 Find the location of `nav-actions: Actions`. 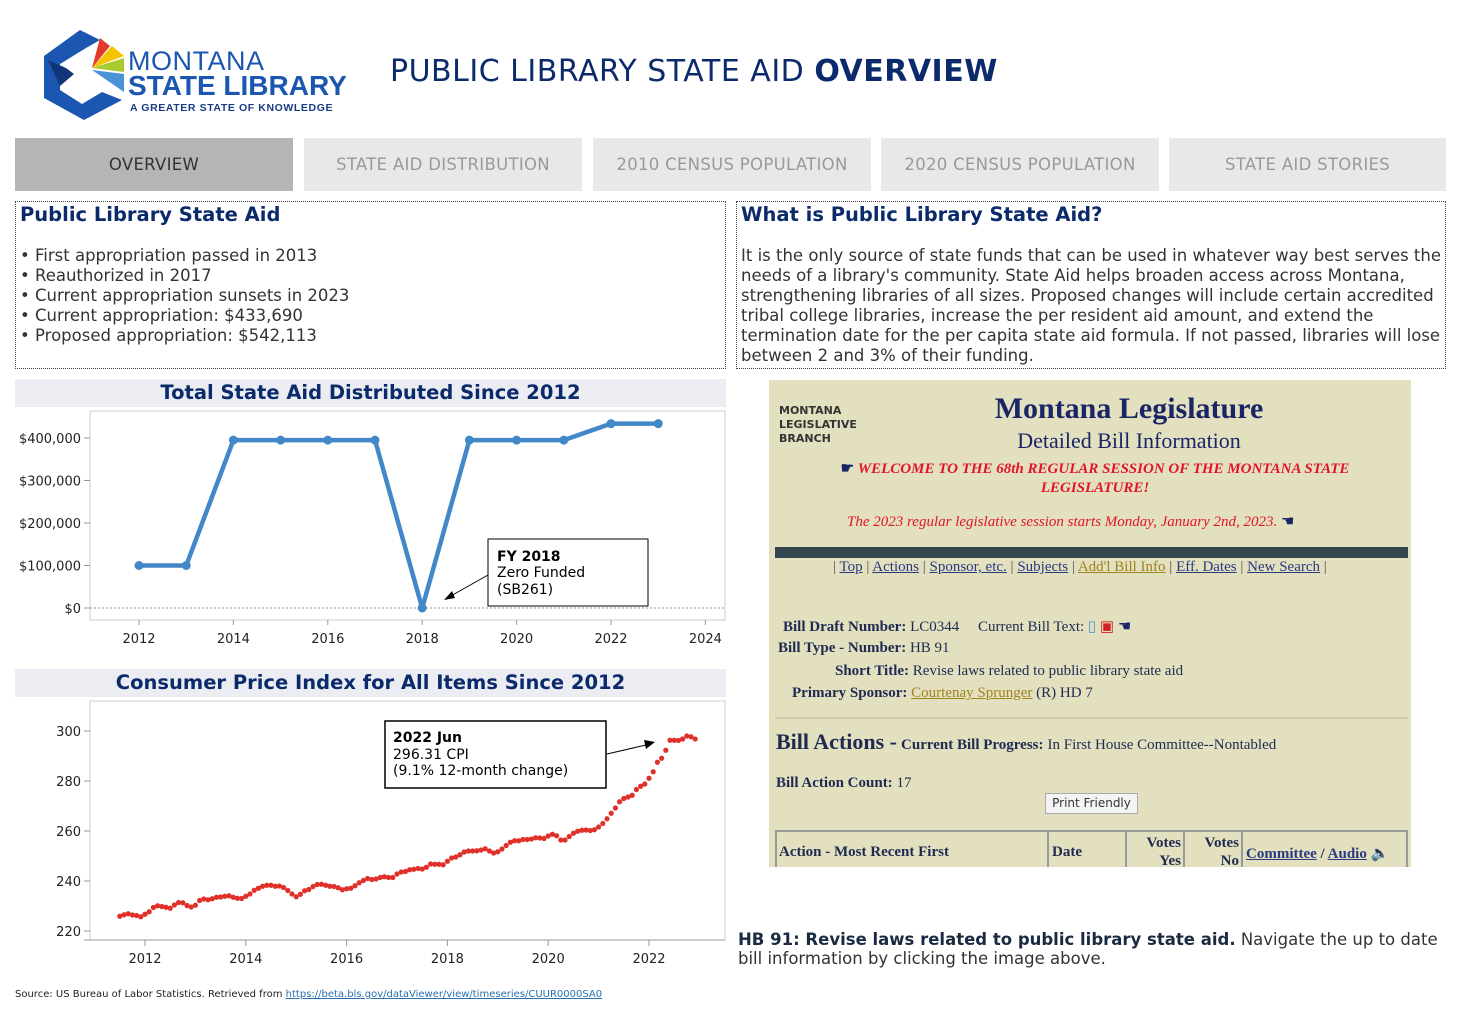

nav-actions: Actions is located at coordinates (895, 567).